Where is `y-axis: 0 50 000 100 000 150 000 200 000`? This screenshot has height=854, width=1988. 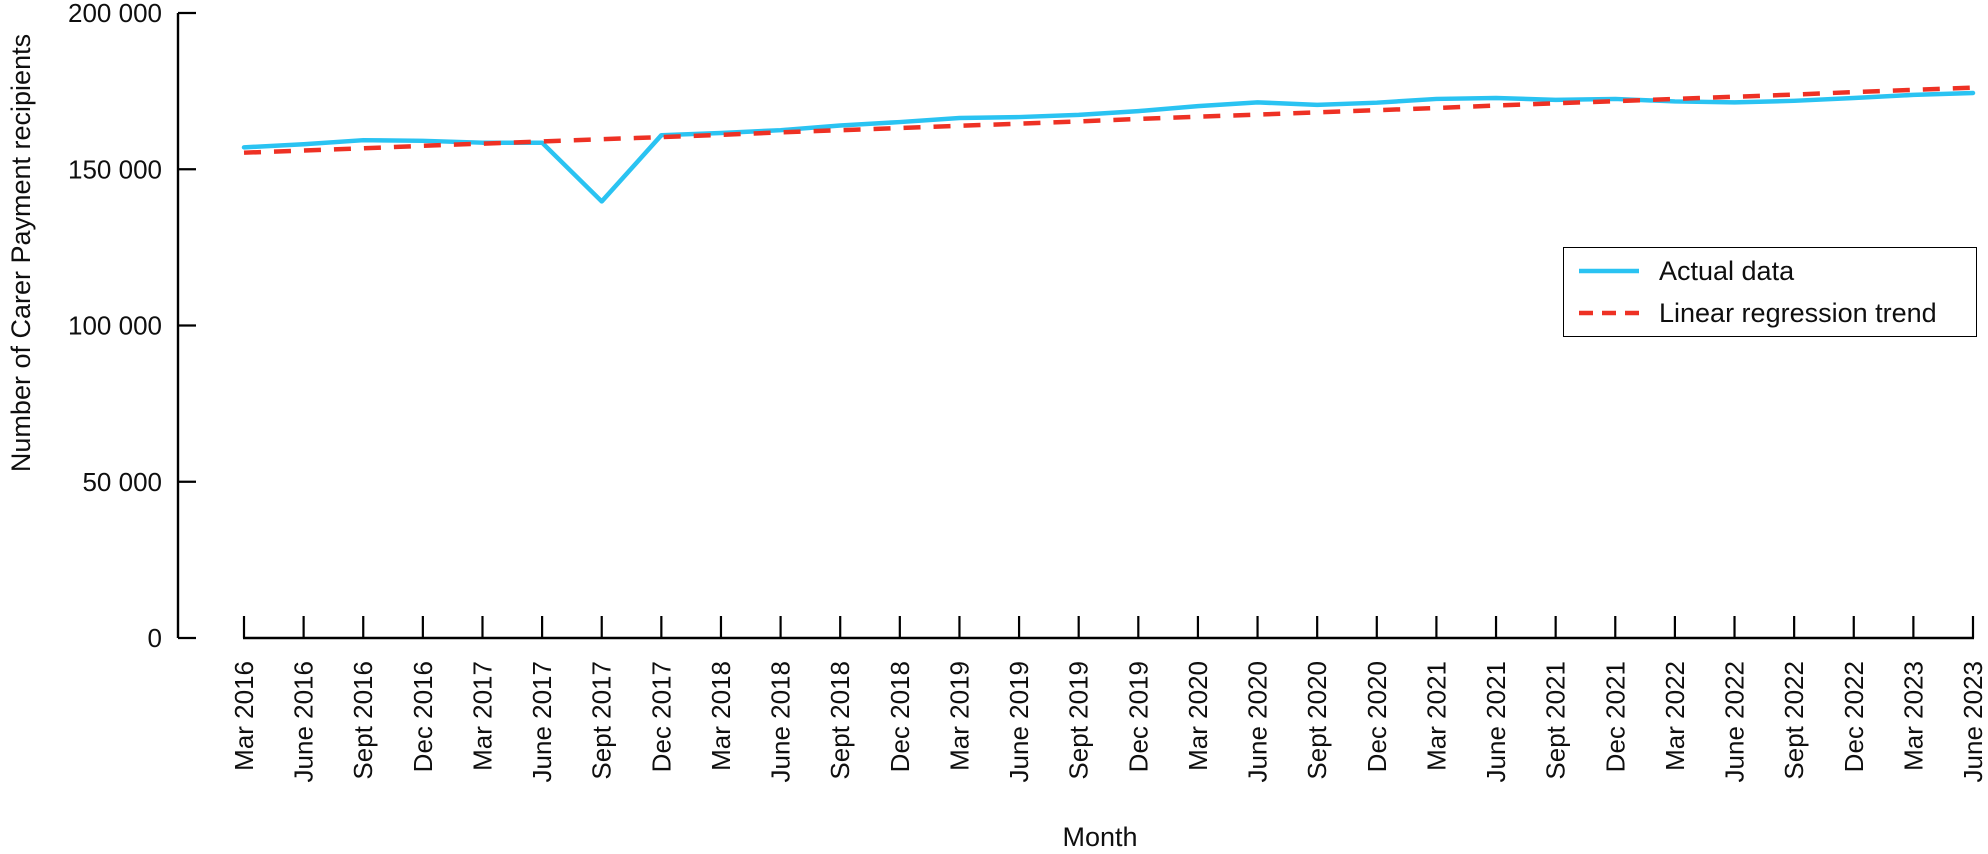 y-axis: 0 50 000 100 000 150 000 200 000 is located at coordinates (132, 326).